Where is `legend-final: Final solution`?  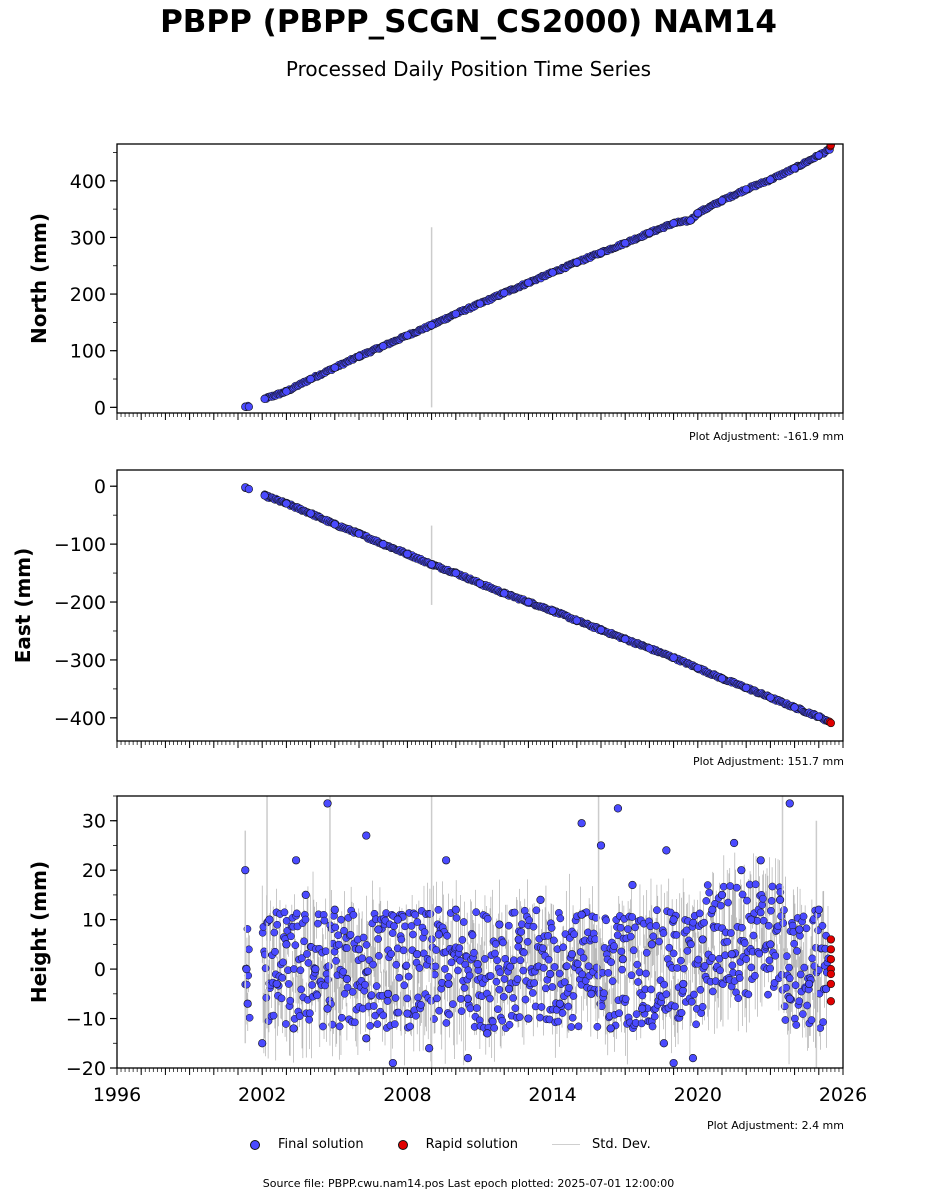 legend-final: Final solution is located at coordinates (307, 1144).